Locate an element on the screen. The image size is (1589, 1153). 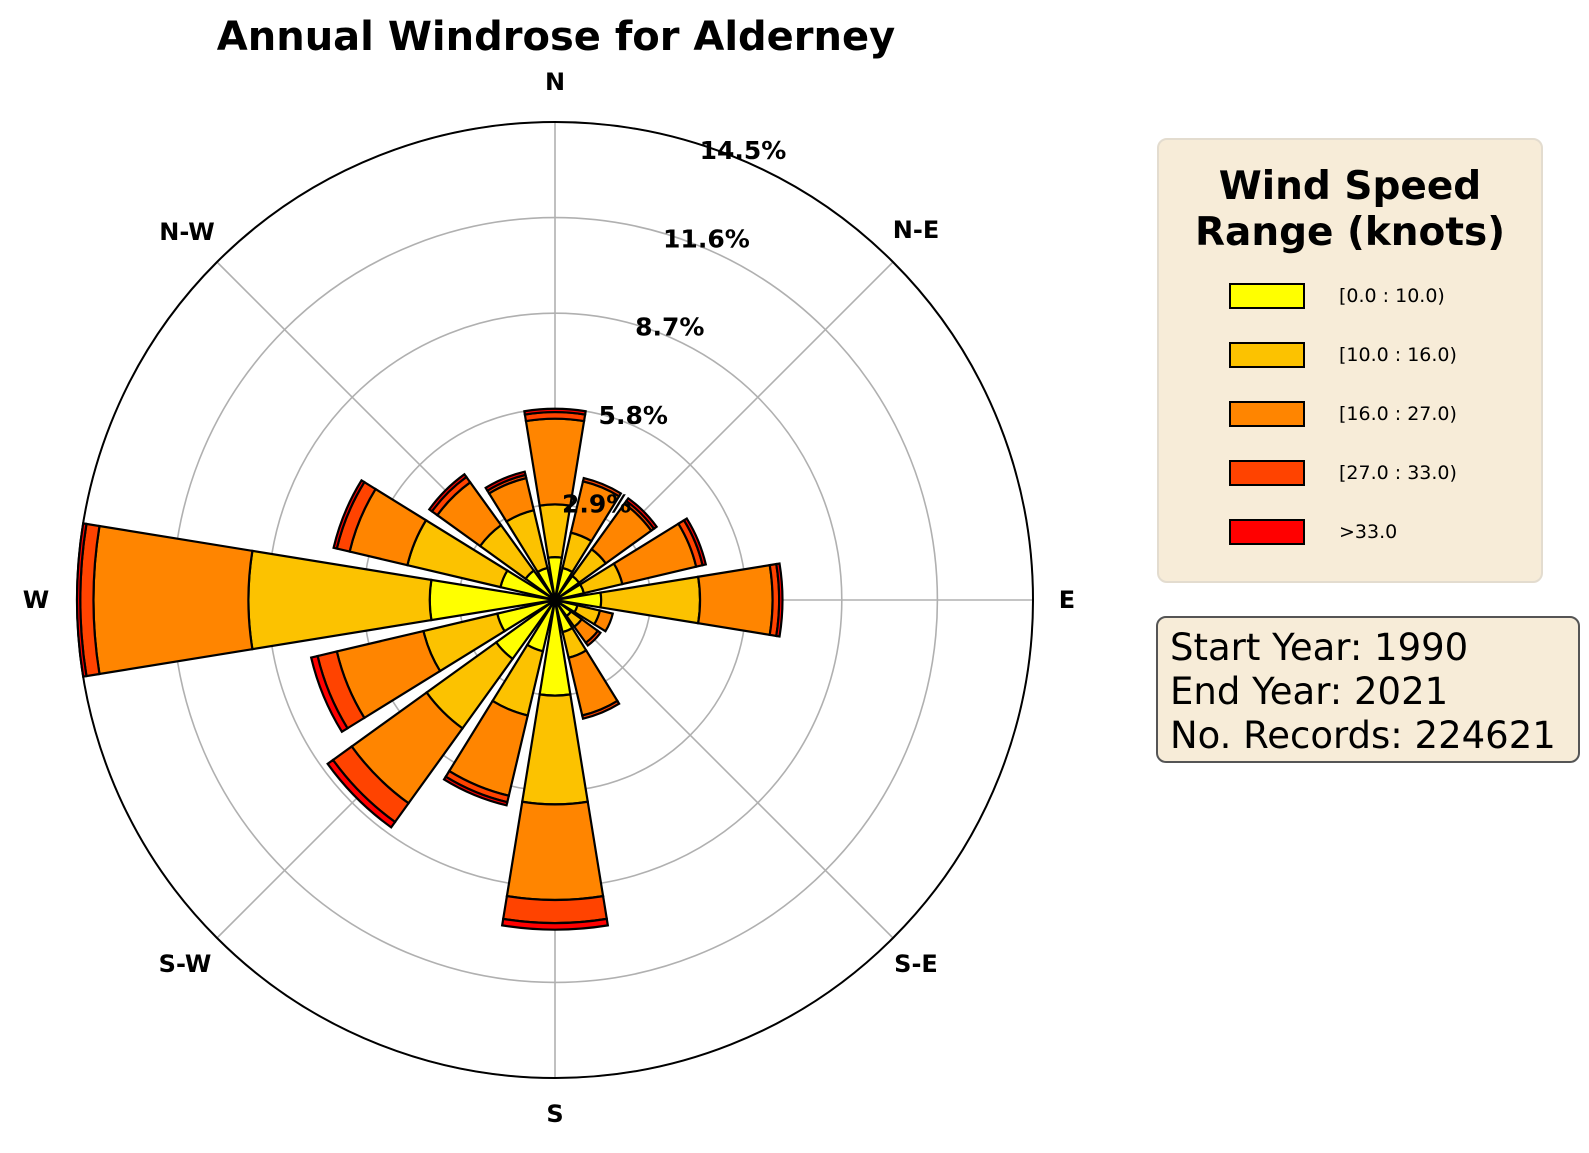
direction-label: S-E is located at coordinates (916, 964).